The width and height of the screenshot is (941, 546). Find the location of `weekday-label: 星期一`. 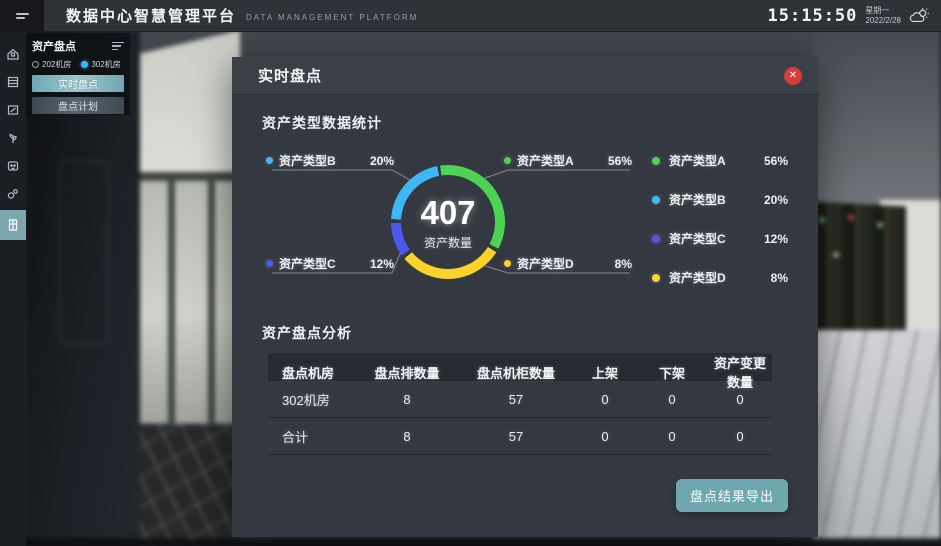

weekday-label: 星期一 is located at coordinates (877, 10).